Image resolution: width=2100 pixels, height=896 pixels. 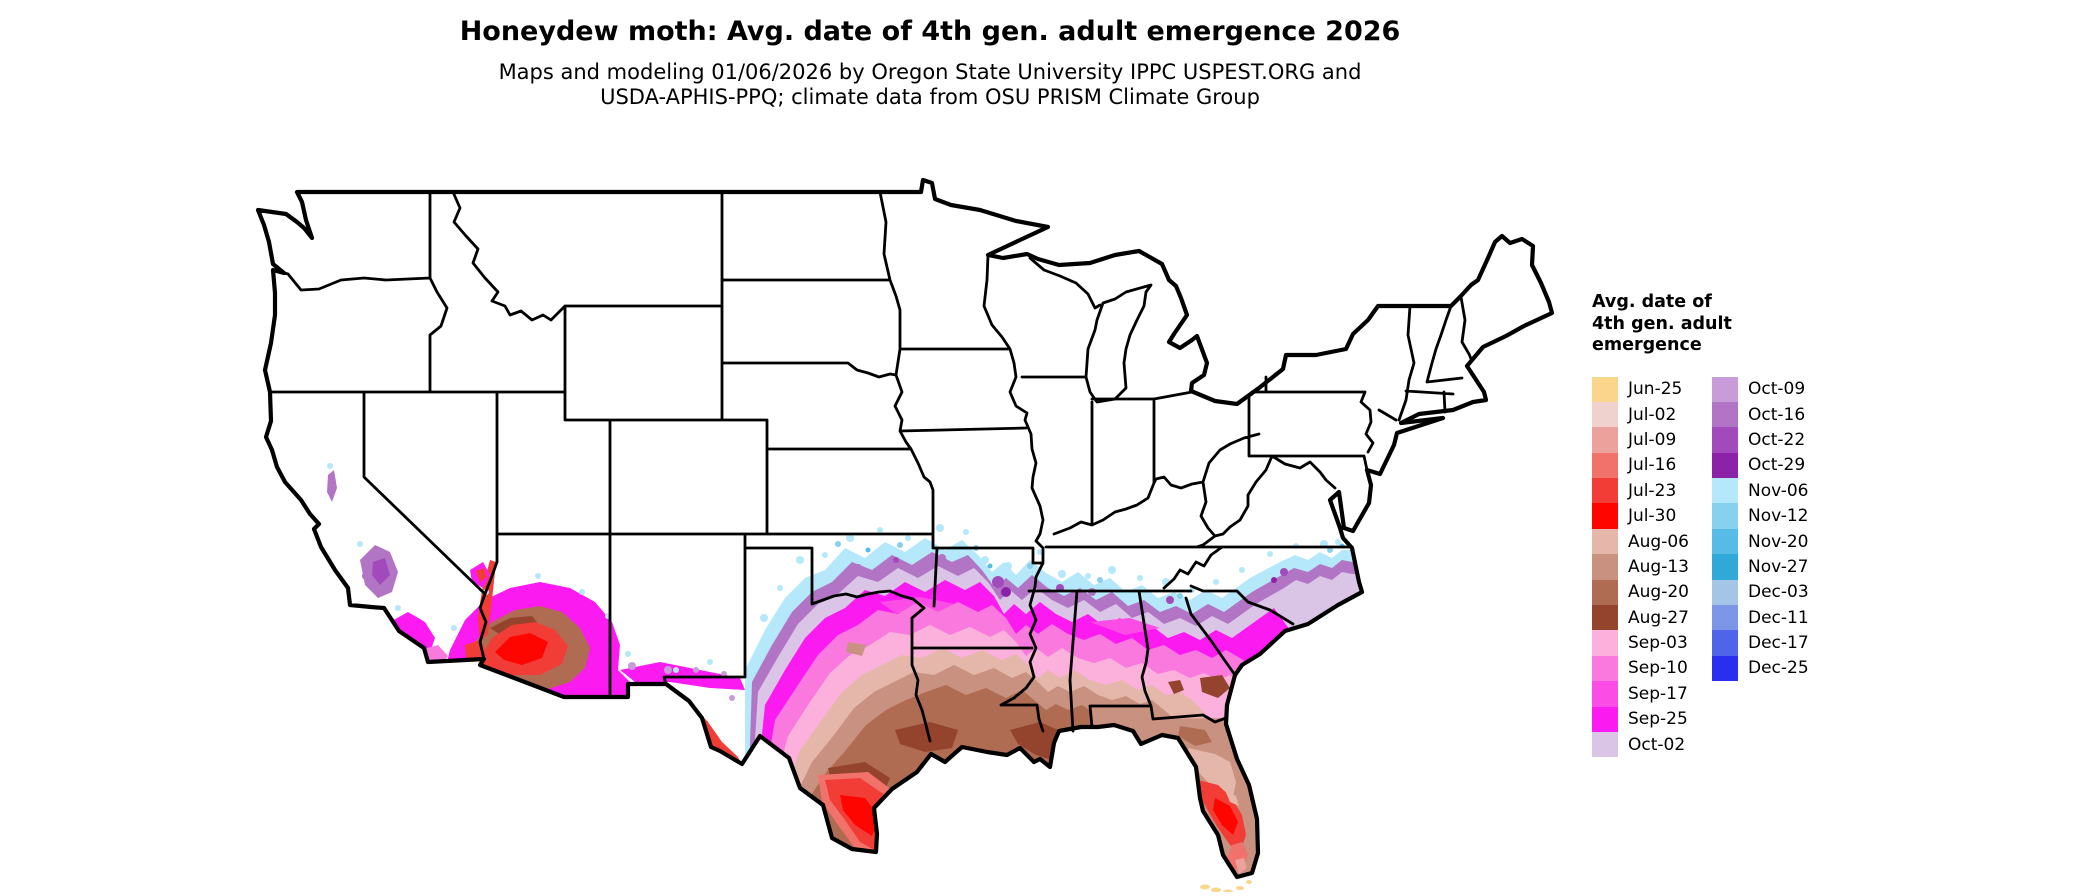 I want to click on legend-label: Jun-25, so click(x=1655, y=389).